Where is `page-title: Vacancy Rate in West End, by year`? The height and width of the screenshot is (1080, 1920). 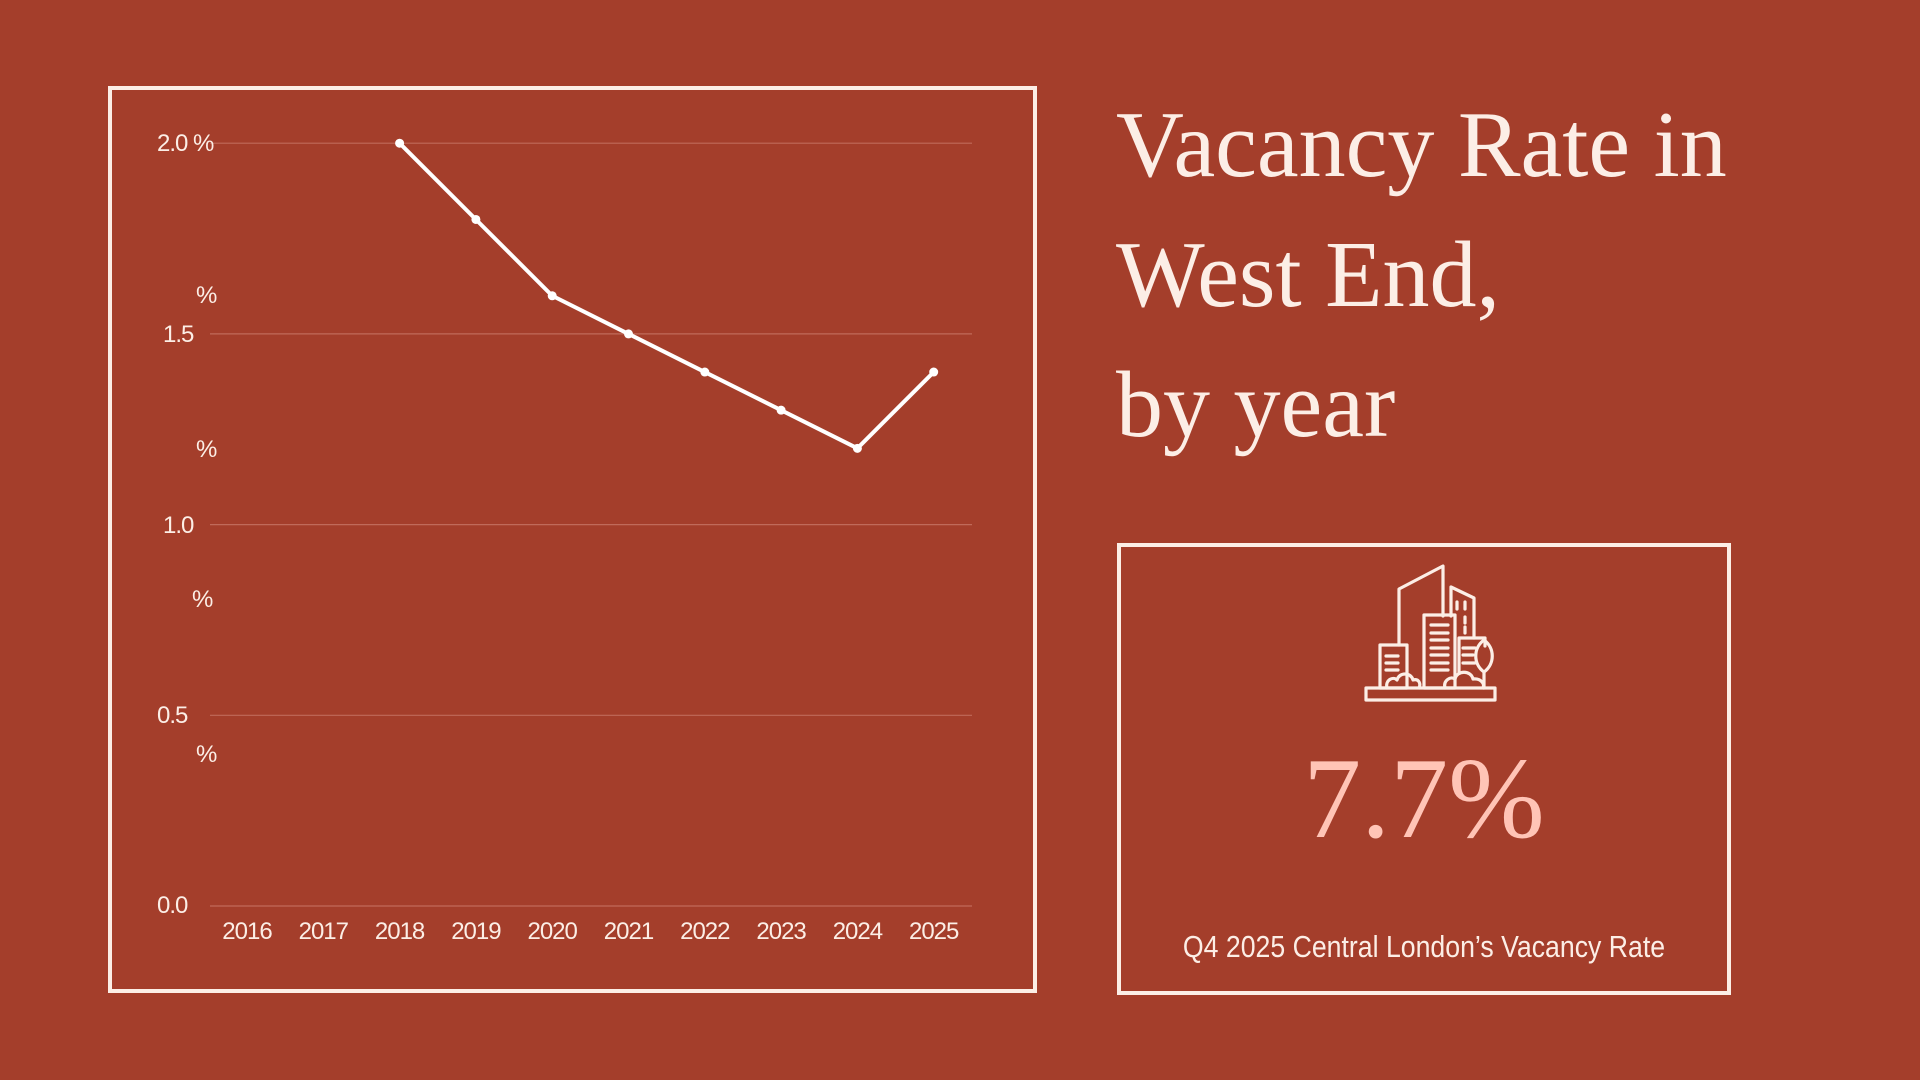
page-title: Vacancy Rate in West End, by year is located at coordinates (1421, 275).